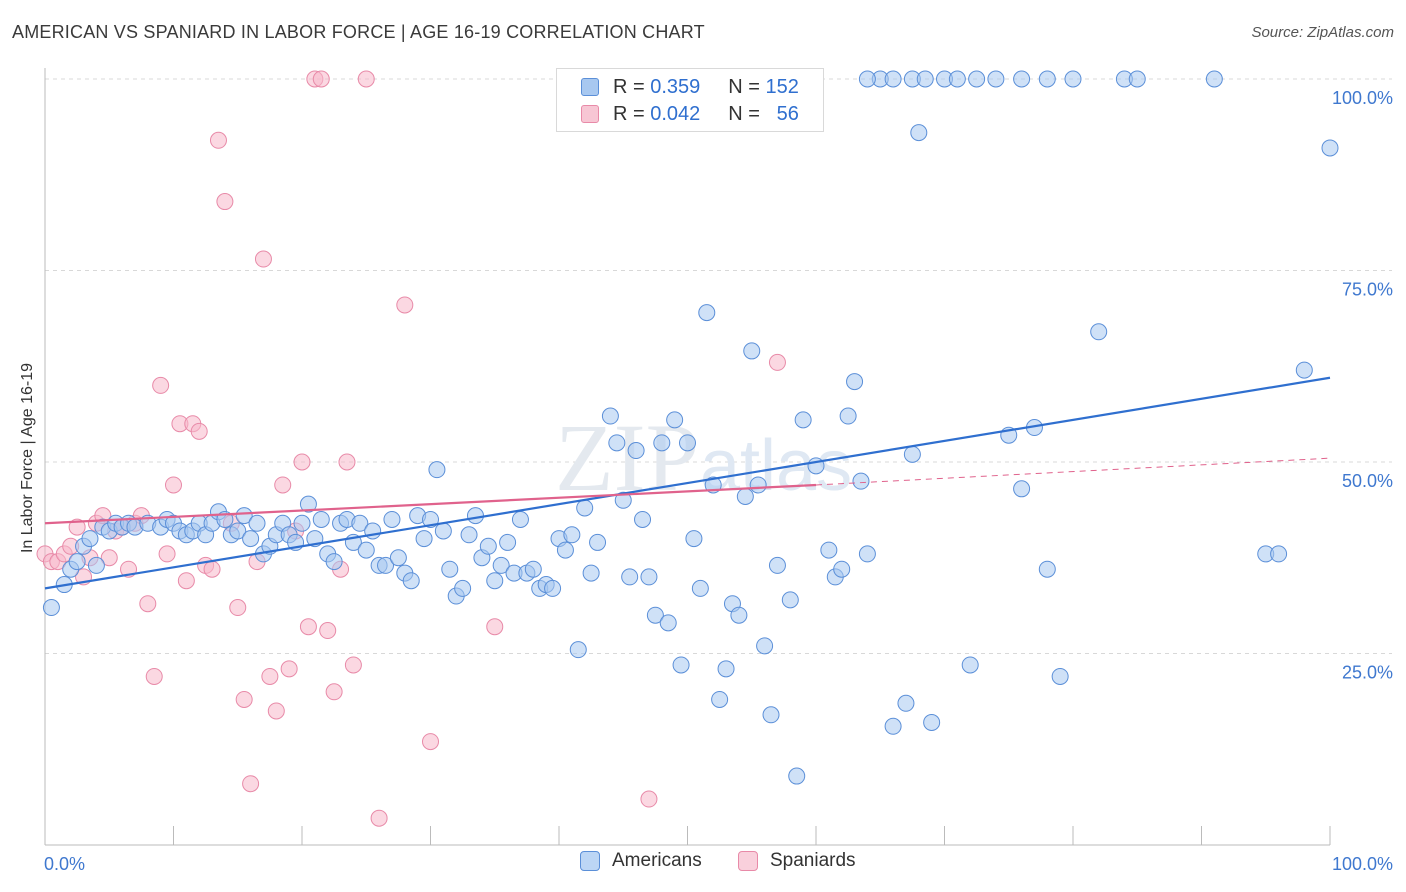  I want to click on legend-row-spaniards: R = 0.042 N = 56, so click(690, 114).